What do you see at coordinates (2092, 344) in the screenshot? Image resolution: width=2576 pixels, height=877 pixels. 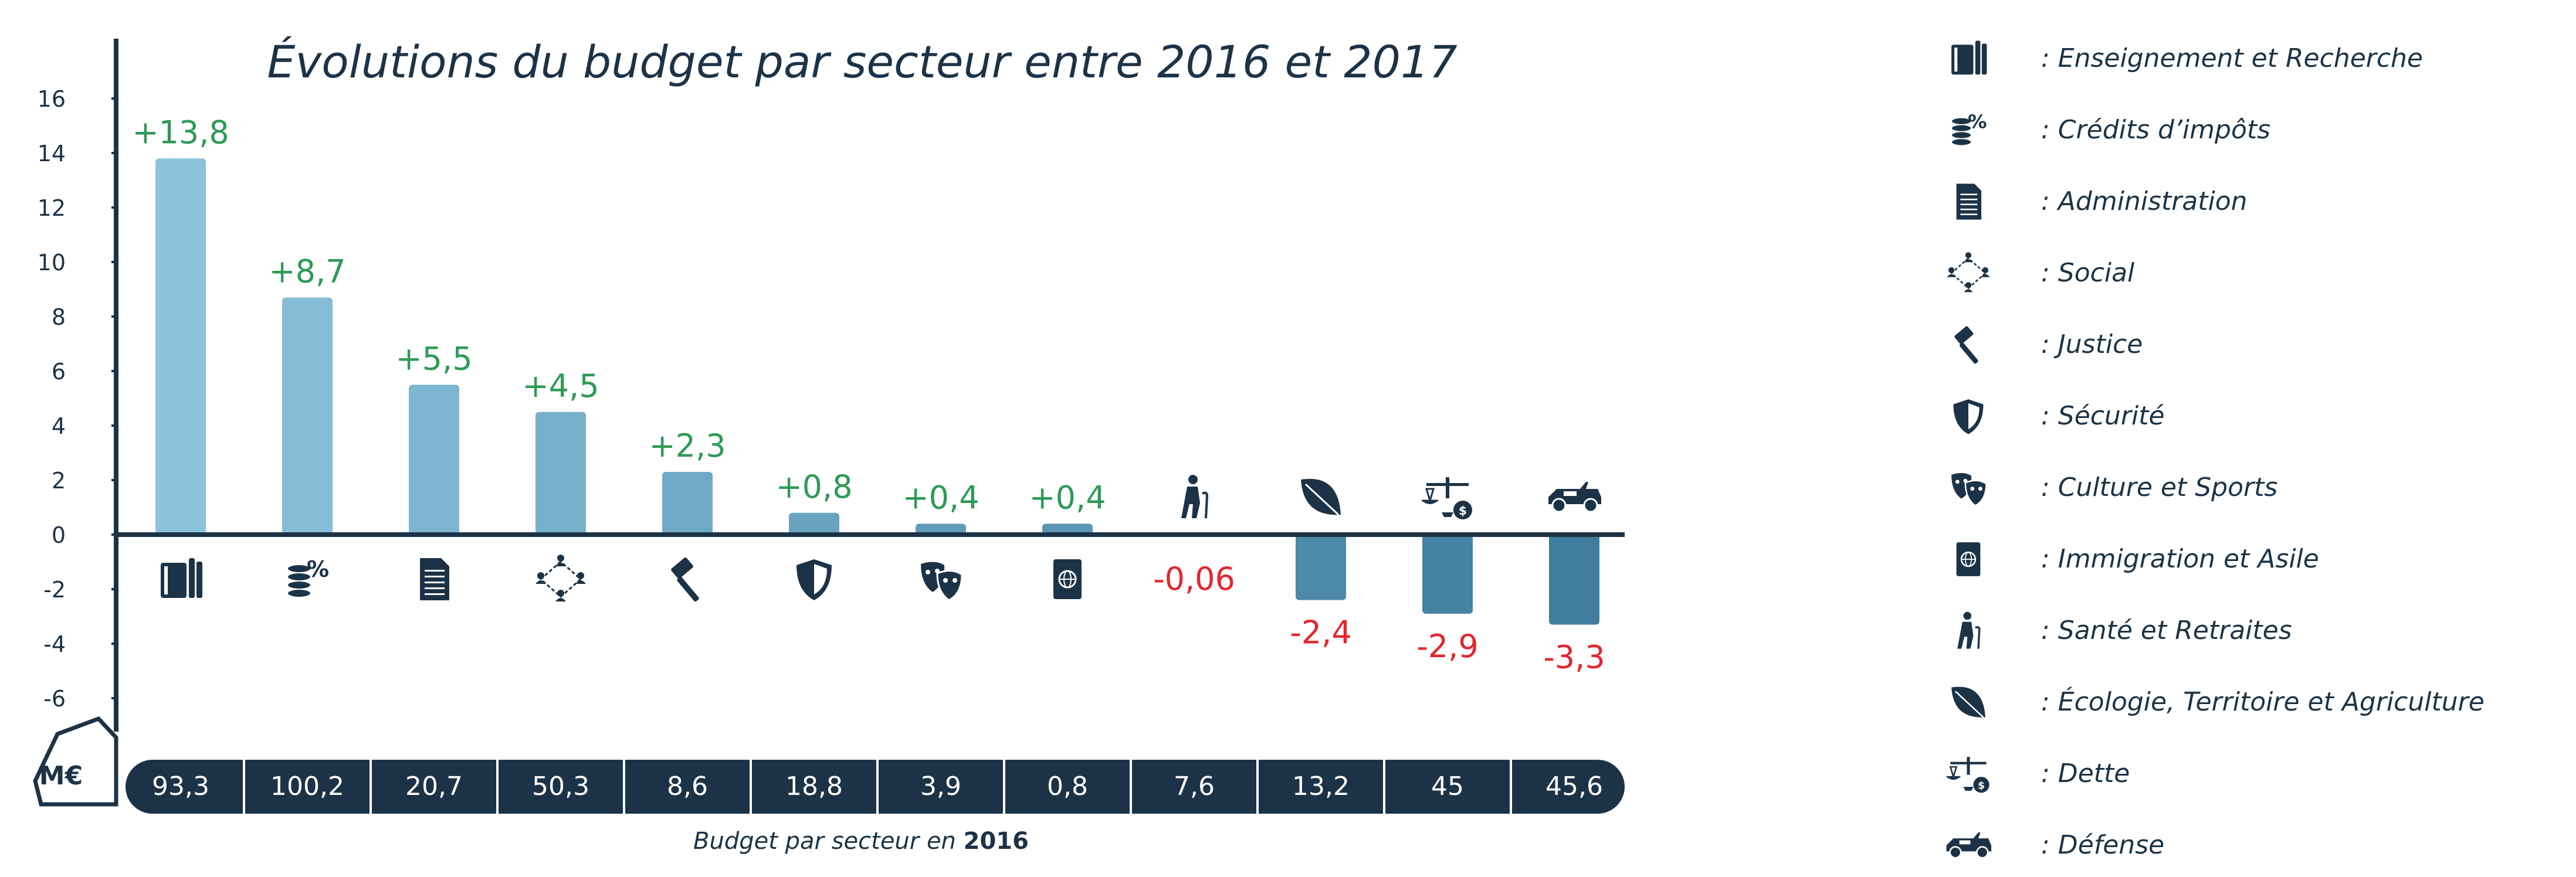 I see `legend-label: : Justice` at bounding box center [2092, 344].